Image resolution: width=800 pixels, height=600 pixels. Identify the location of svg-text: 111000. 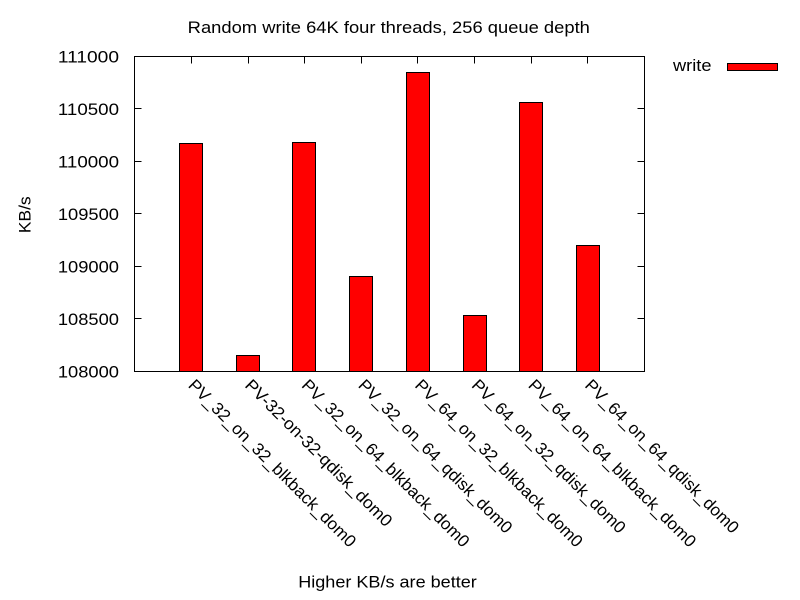
(88, 56).